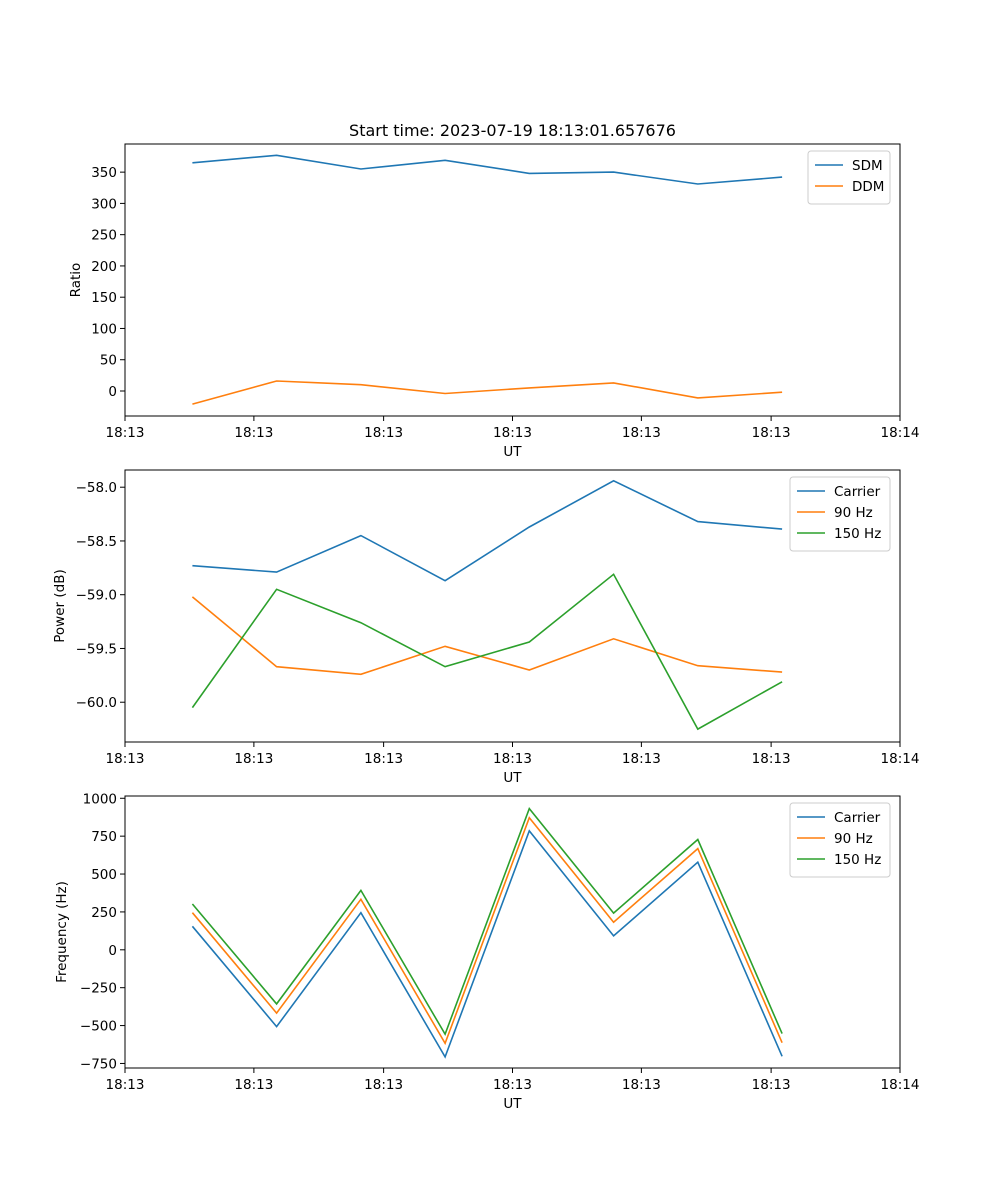 The width and height of the screenshot is (1000, 1200). I want to click on legend-label-ddm: DDM, so click(868, 187).